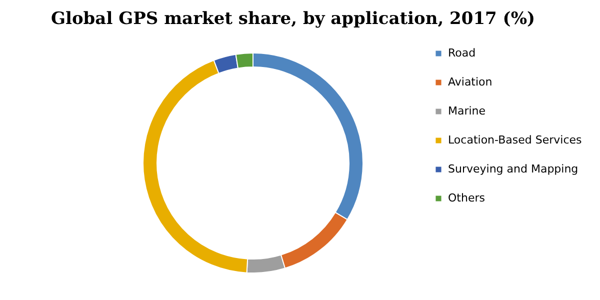  I want to click on legend-label: Others, so click(467, 198).